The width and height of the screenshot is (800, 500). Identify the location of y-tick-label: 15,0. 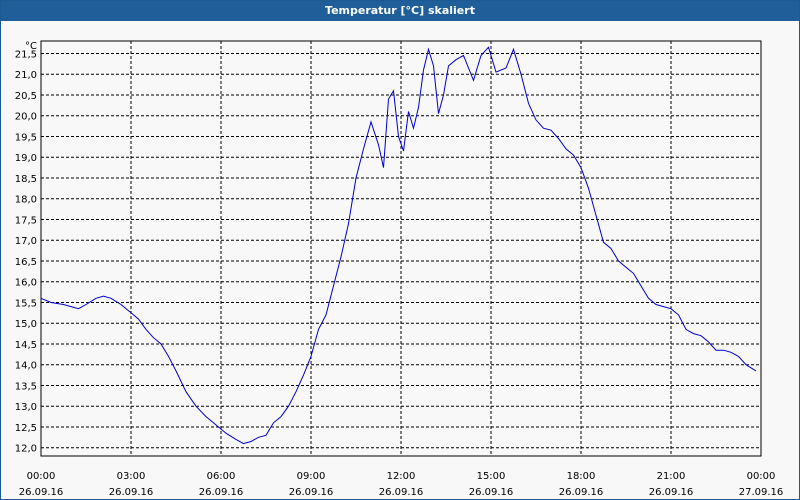
(26, 324).